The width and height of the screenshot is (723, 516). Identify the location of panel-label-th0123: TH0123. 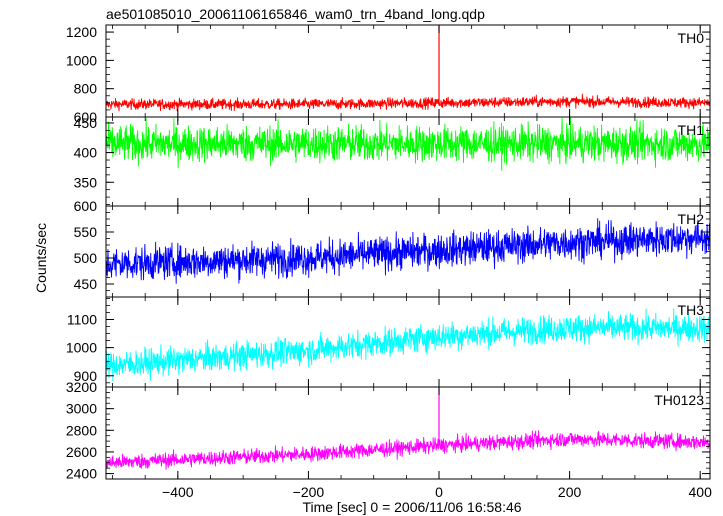
(679, 400).